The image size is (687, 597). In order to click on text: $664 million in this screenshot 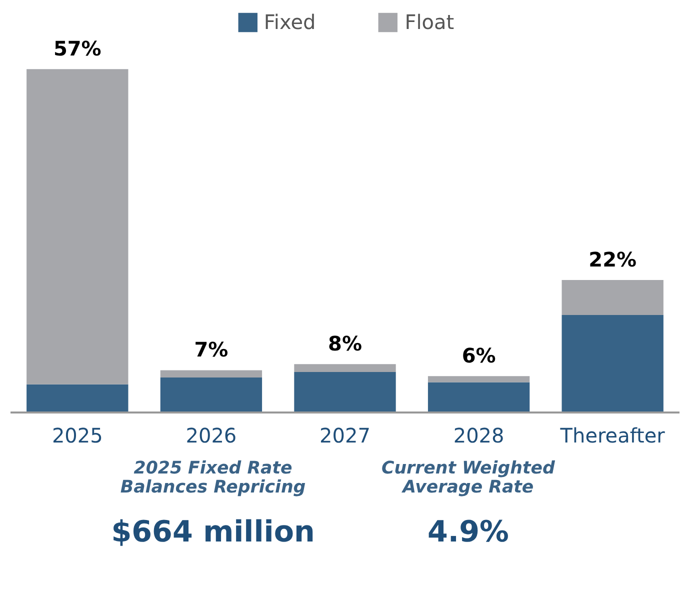, I will do `click(213, 531)`.